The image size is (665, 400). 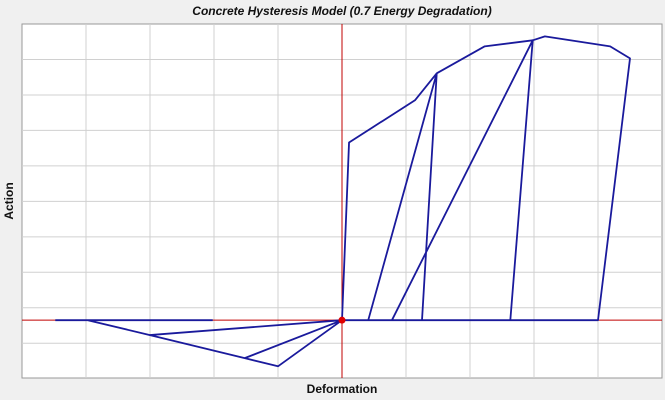 What do you see at coordinates (342, 320) in the screenshot?
I see `origin-marker` at bounding box center [342, 320].